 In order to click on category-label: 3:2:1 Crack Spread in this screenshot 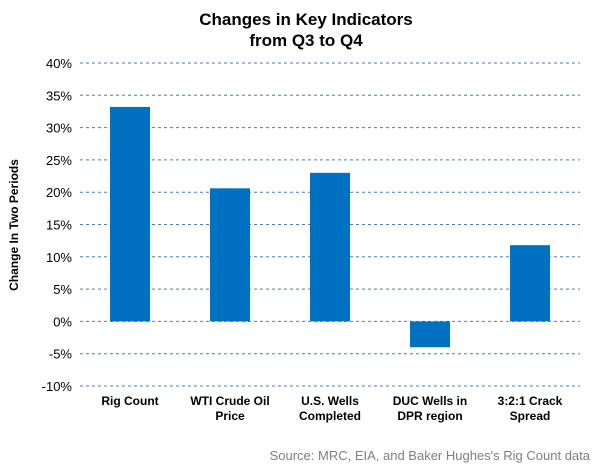, I will do `click(530, 408)`.